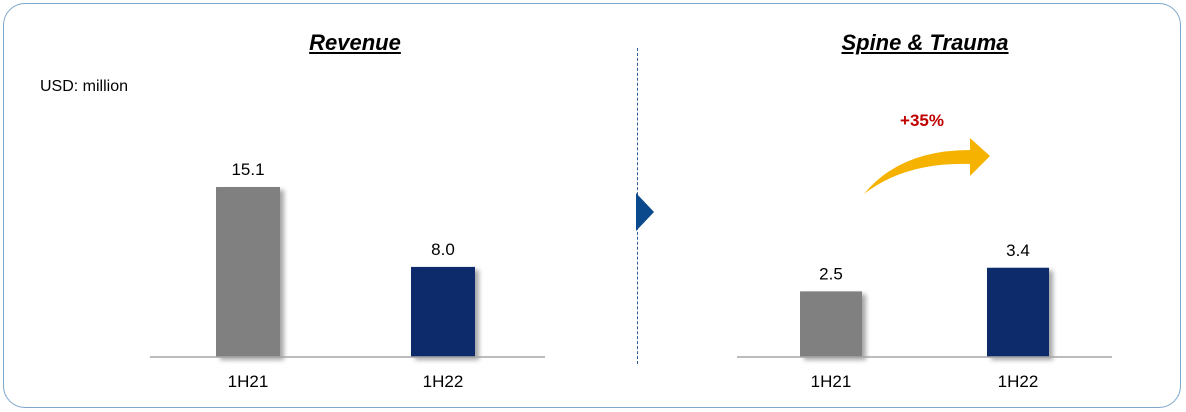 The height and width of the screenshot is (412, 1186). What do you see at coordinates (1018, 381) in the screenshot?
I see `spine-trauma-category-label: 1H22` at bounding box center [1018, 381].